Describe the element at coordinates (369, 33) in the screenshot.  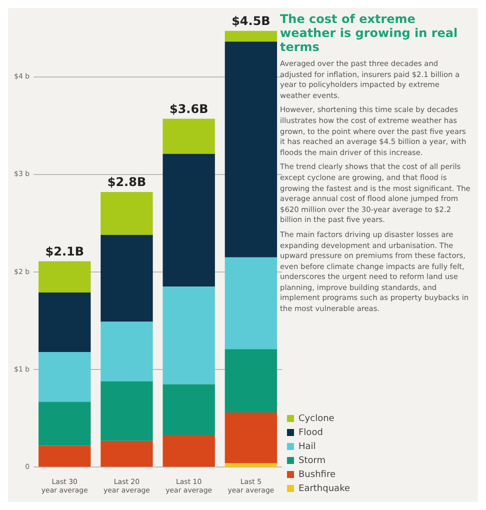
I see `text: The cost of extreme weather is growing in real terms` at that location.